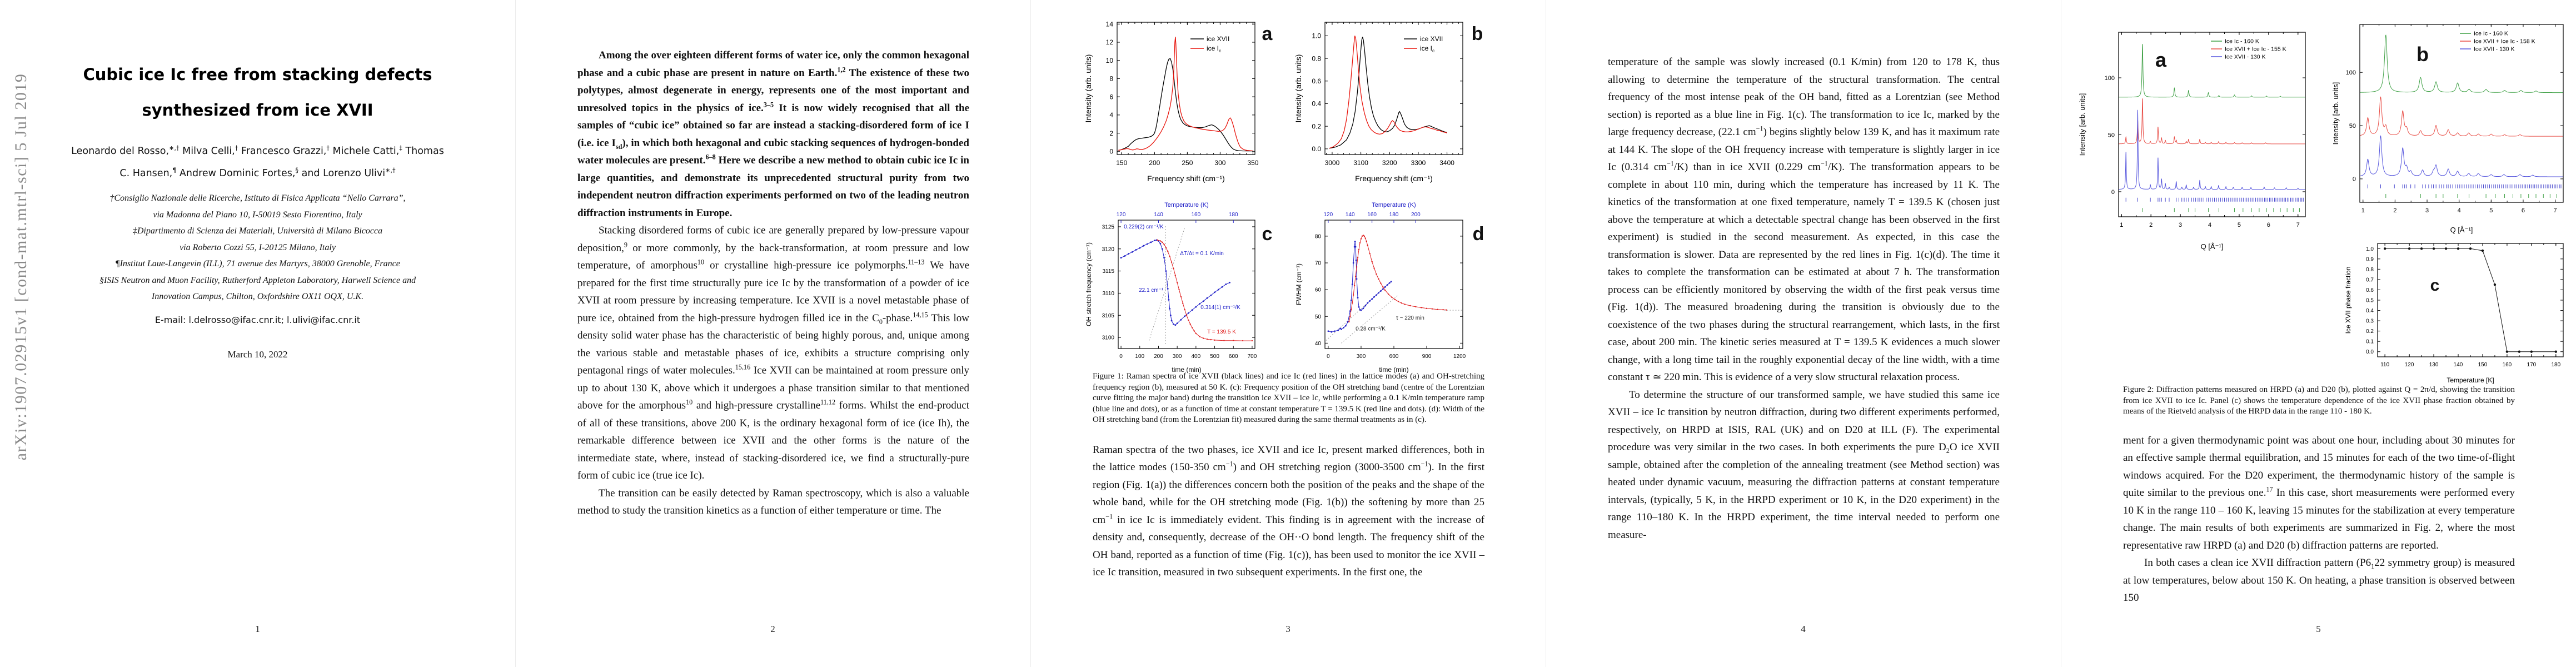 This screenshot has width=2576, height=667. Describe the element at coordinates (2435, 285) in the screenshot. I see `svg-text: c` at that location.